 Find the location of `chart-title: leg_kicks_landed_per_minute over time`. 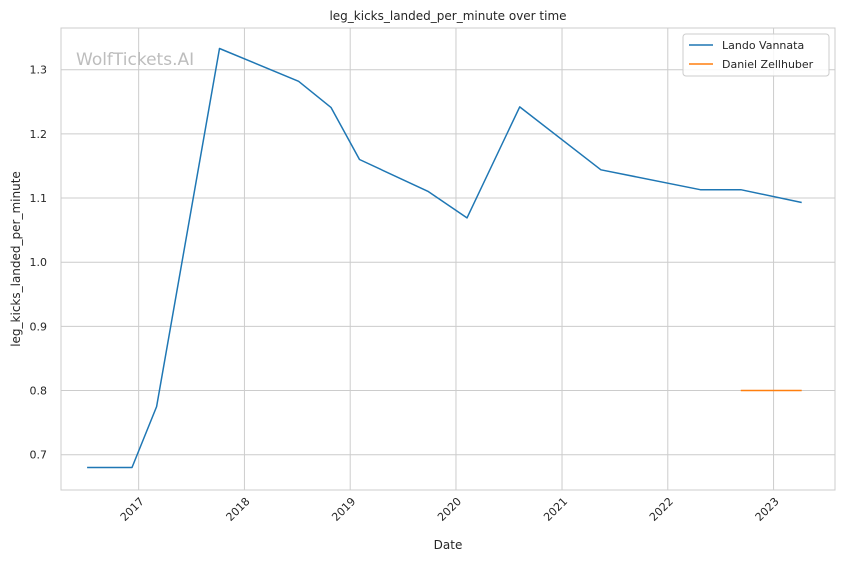

chart-title: leg_kicks_landed_per_minute over time is located at coordinates (447, 16).